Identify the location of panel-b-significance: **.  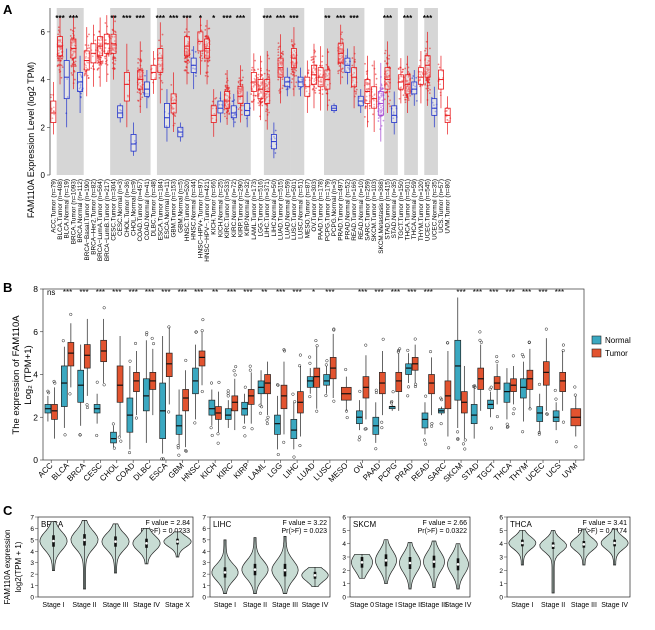
(264, 292).